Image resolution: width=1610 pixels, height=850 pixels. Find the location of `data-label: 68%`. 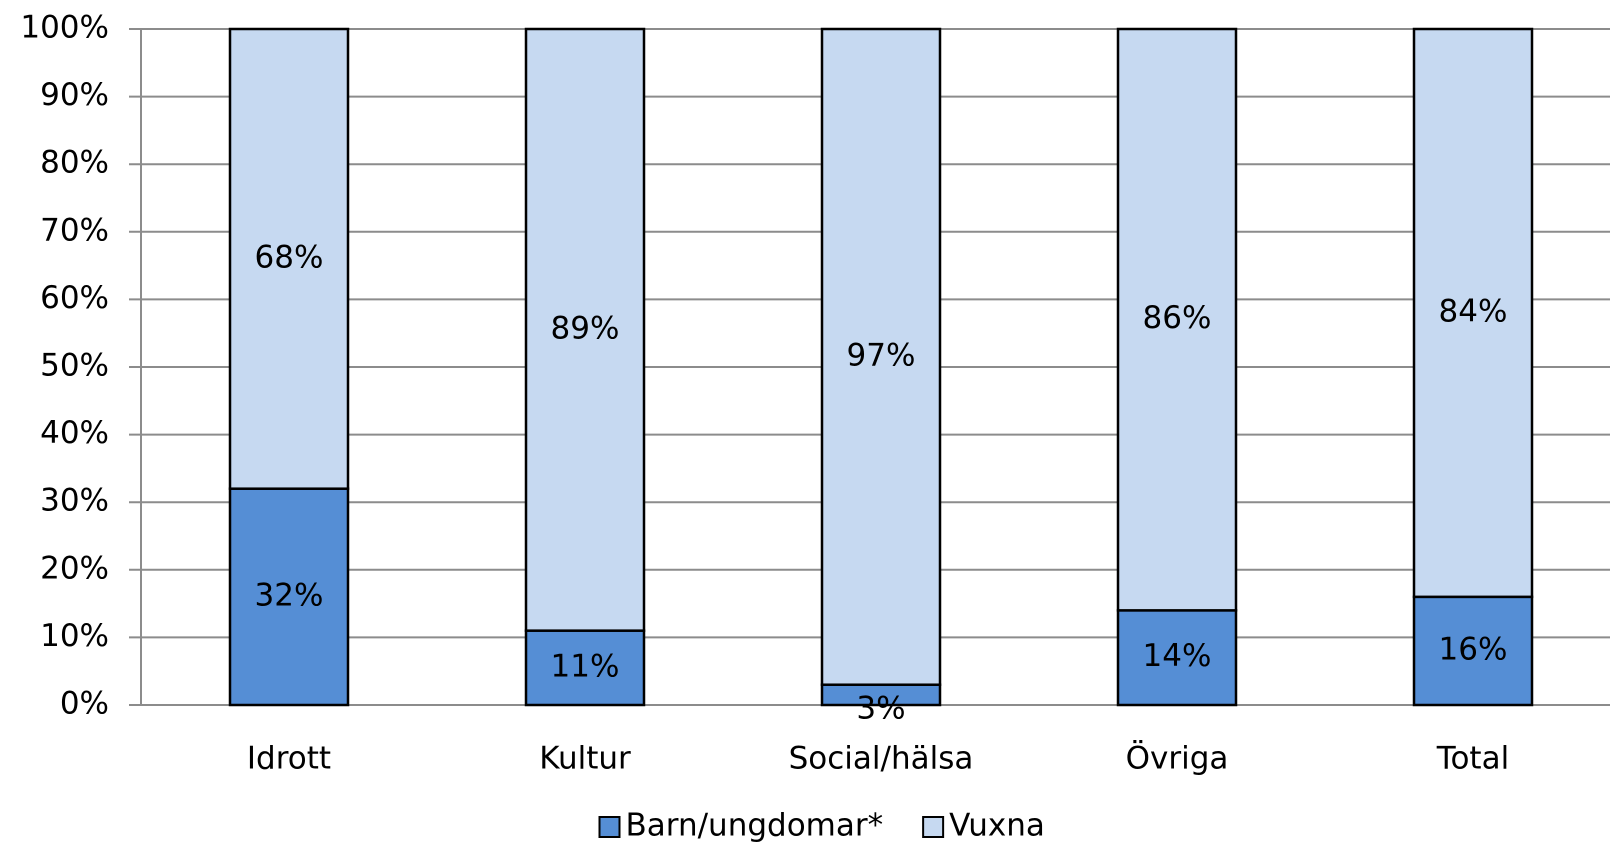

data-label: 68% is located at coordinates (289, 257).